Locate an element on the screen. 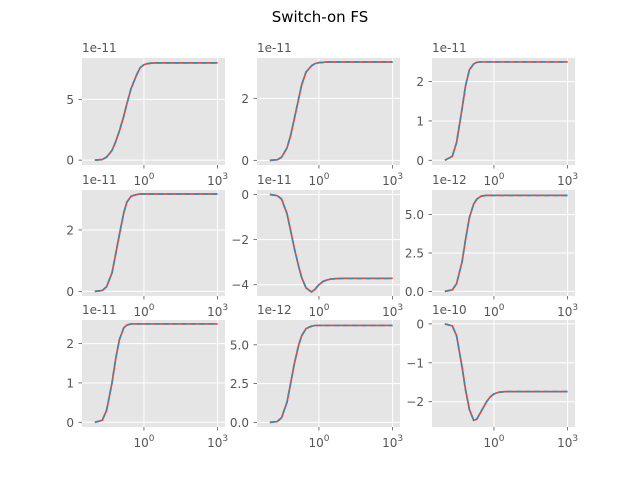 This screenshot has width=640, height=484. y-offset-label: 1e-10 is located at coordinates (449, 310).